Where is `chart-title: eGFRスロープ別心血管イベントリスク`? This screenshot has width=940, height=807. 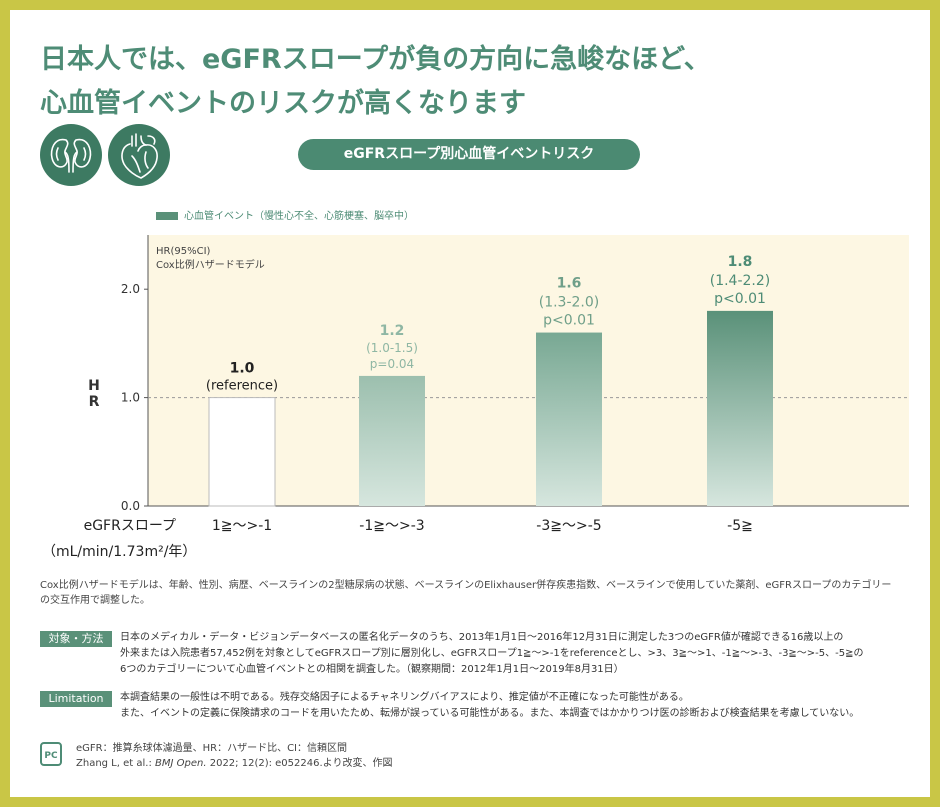
chart-title: eGFRスロープ別心血管イベントリスク is located at coordinates (469, 154).